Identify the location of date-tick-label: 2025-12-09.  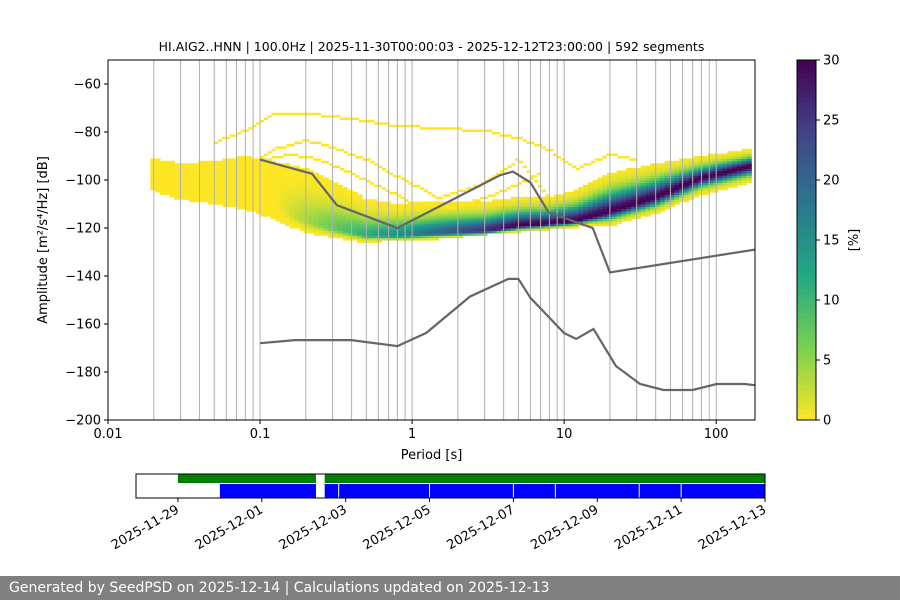
(564, 527).